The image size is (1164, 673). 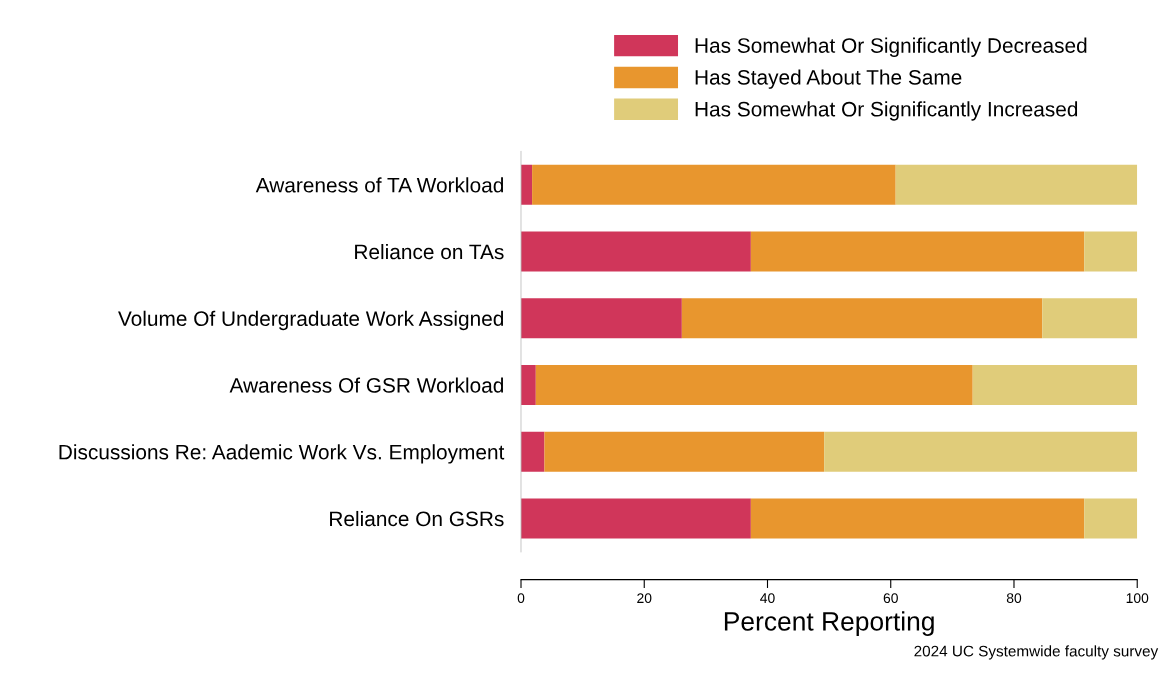 What do you see at coordinates (429, 251) in the screenshot?
I see `y-tick-label: Reliance on TAs` at bounding box center [429, 251].